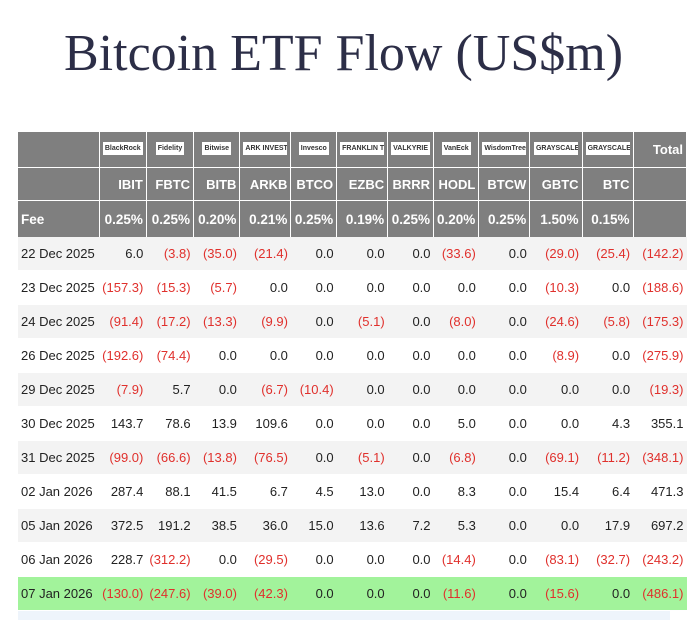 The width and height of the screenshot is (687, 620). I want to click on flow: 109.6, so click(265, 423).